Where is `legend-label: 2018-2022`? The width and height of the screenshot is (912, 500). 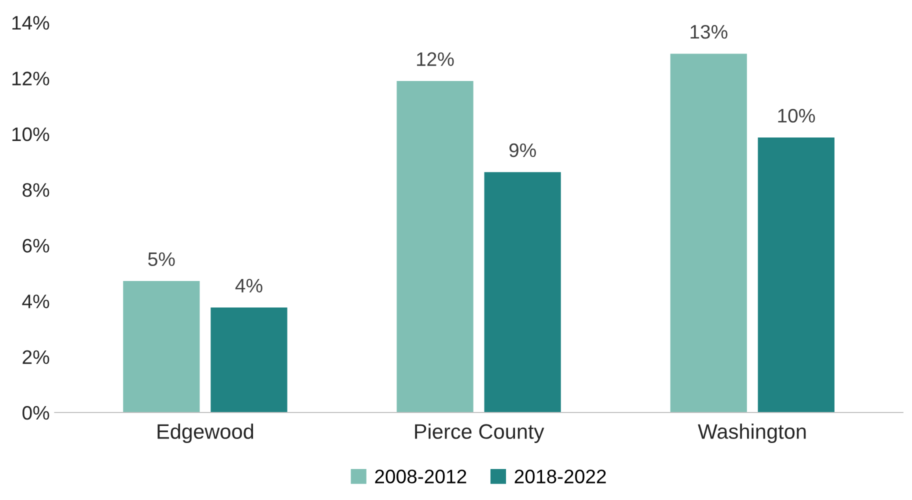
legend-label: 2018-2022 is located at coordinates (560, 477).